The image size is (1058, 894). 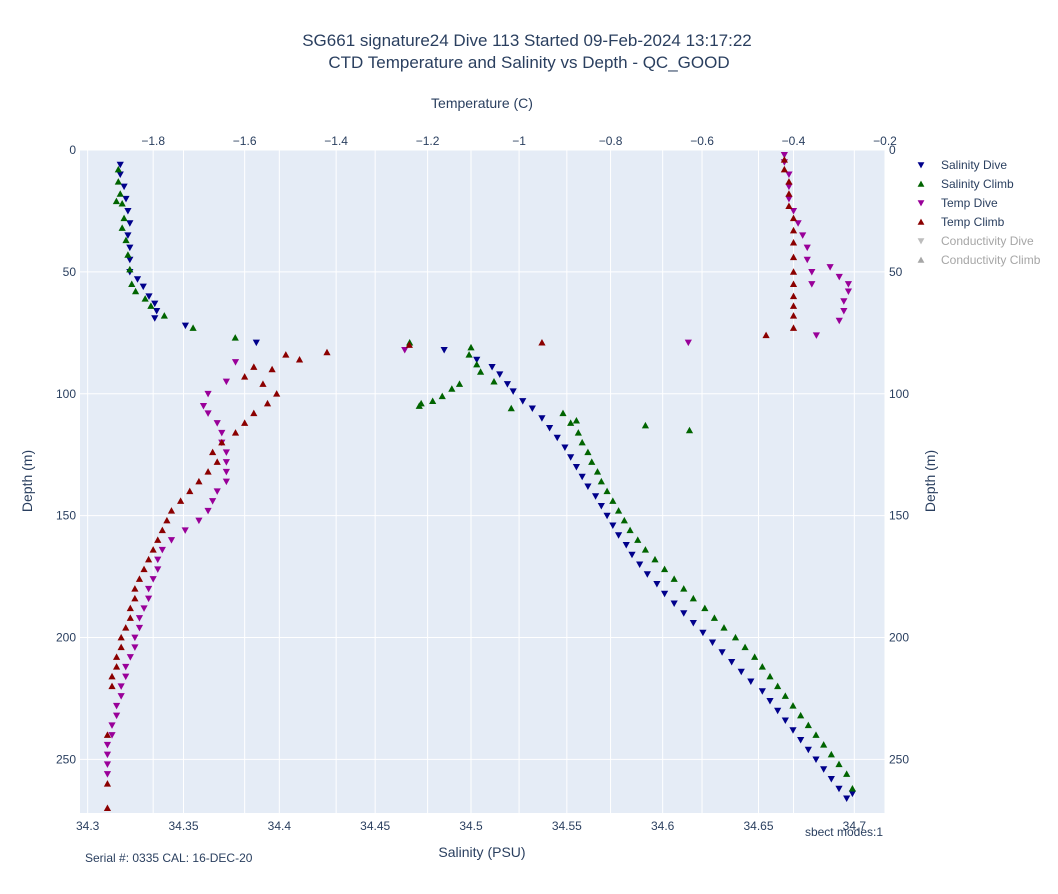 I want to click on legend-item-salinity-climb: Salinity Climb, so click(x=965, y=184).